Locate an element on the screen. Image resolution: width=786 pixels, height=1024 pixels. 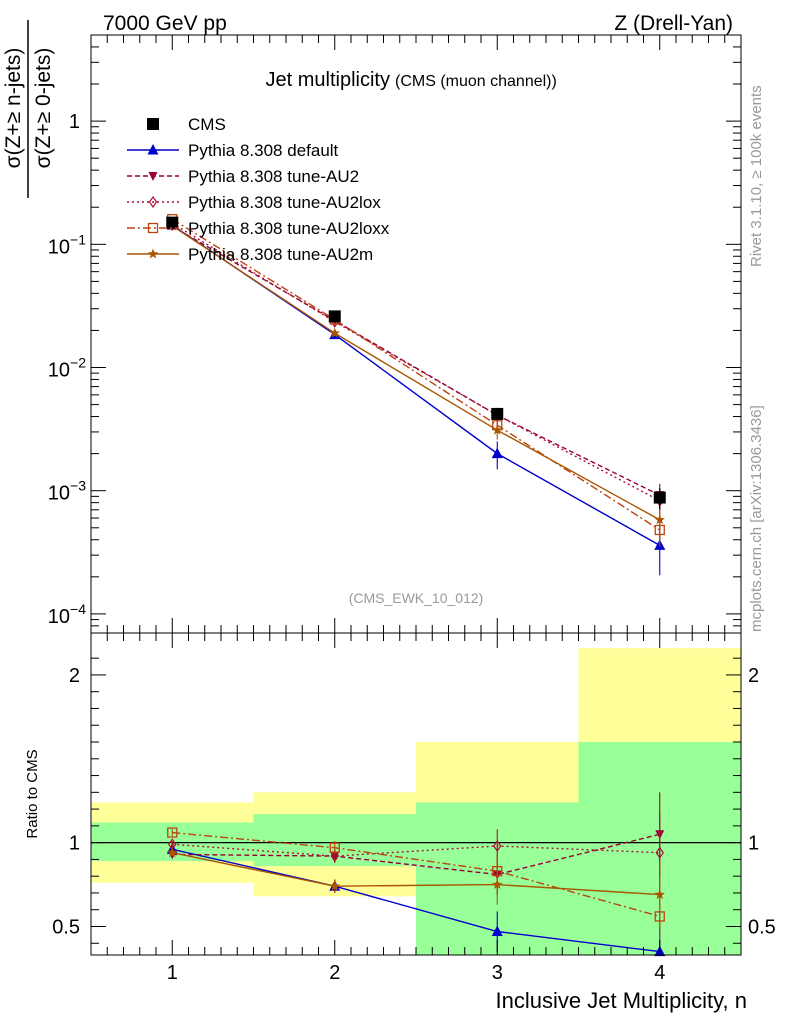
ratio-tick-label-left: 0.5 is located at coordinates (66, 927).